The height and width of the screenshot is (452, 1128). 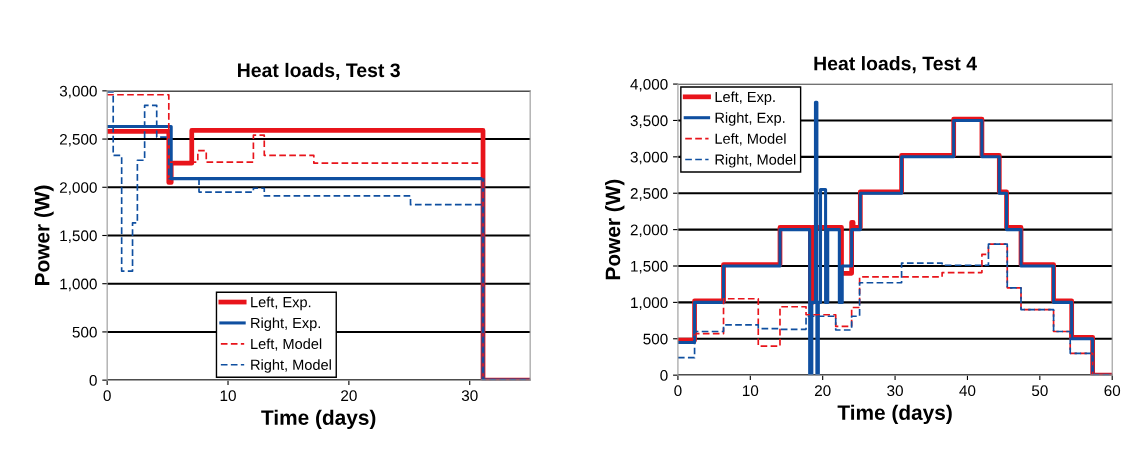 What do you see at coordinates (649, 121) in the screenshot?
I see `y-tick-label: 3,500` at bounding box center [649, 121].